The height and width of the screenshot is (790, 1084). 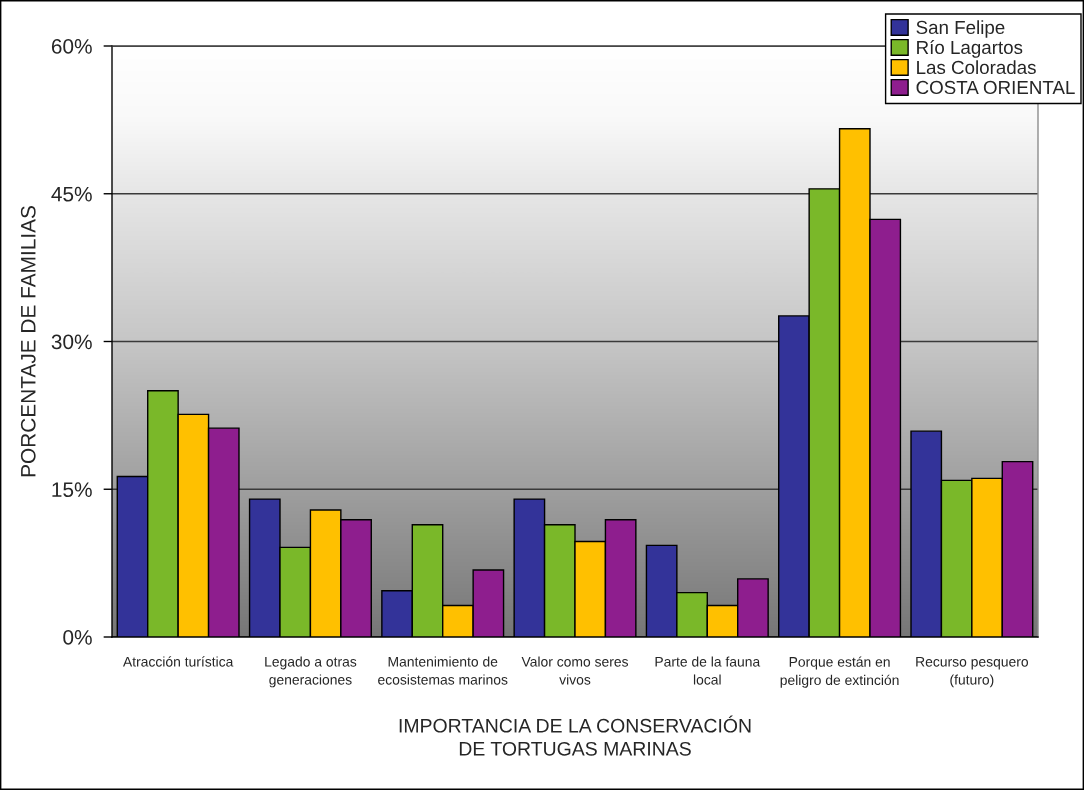 I want to click on x-axis-title: IMPORTANCIA DE LA CONSERVACIÓN DE TORTUGAS MARINAS, so click(x=575, y=735).